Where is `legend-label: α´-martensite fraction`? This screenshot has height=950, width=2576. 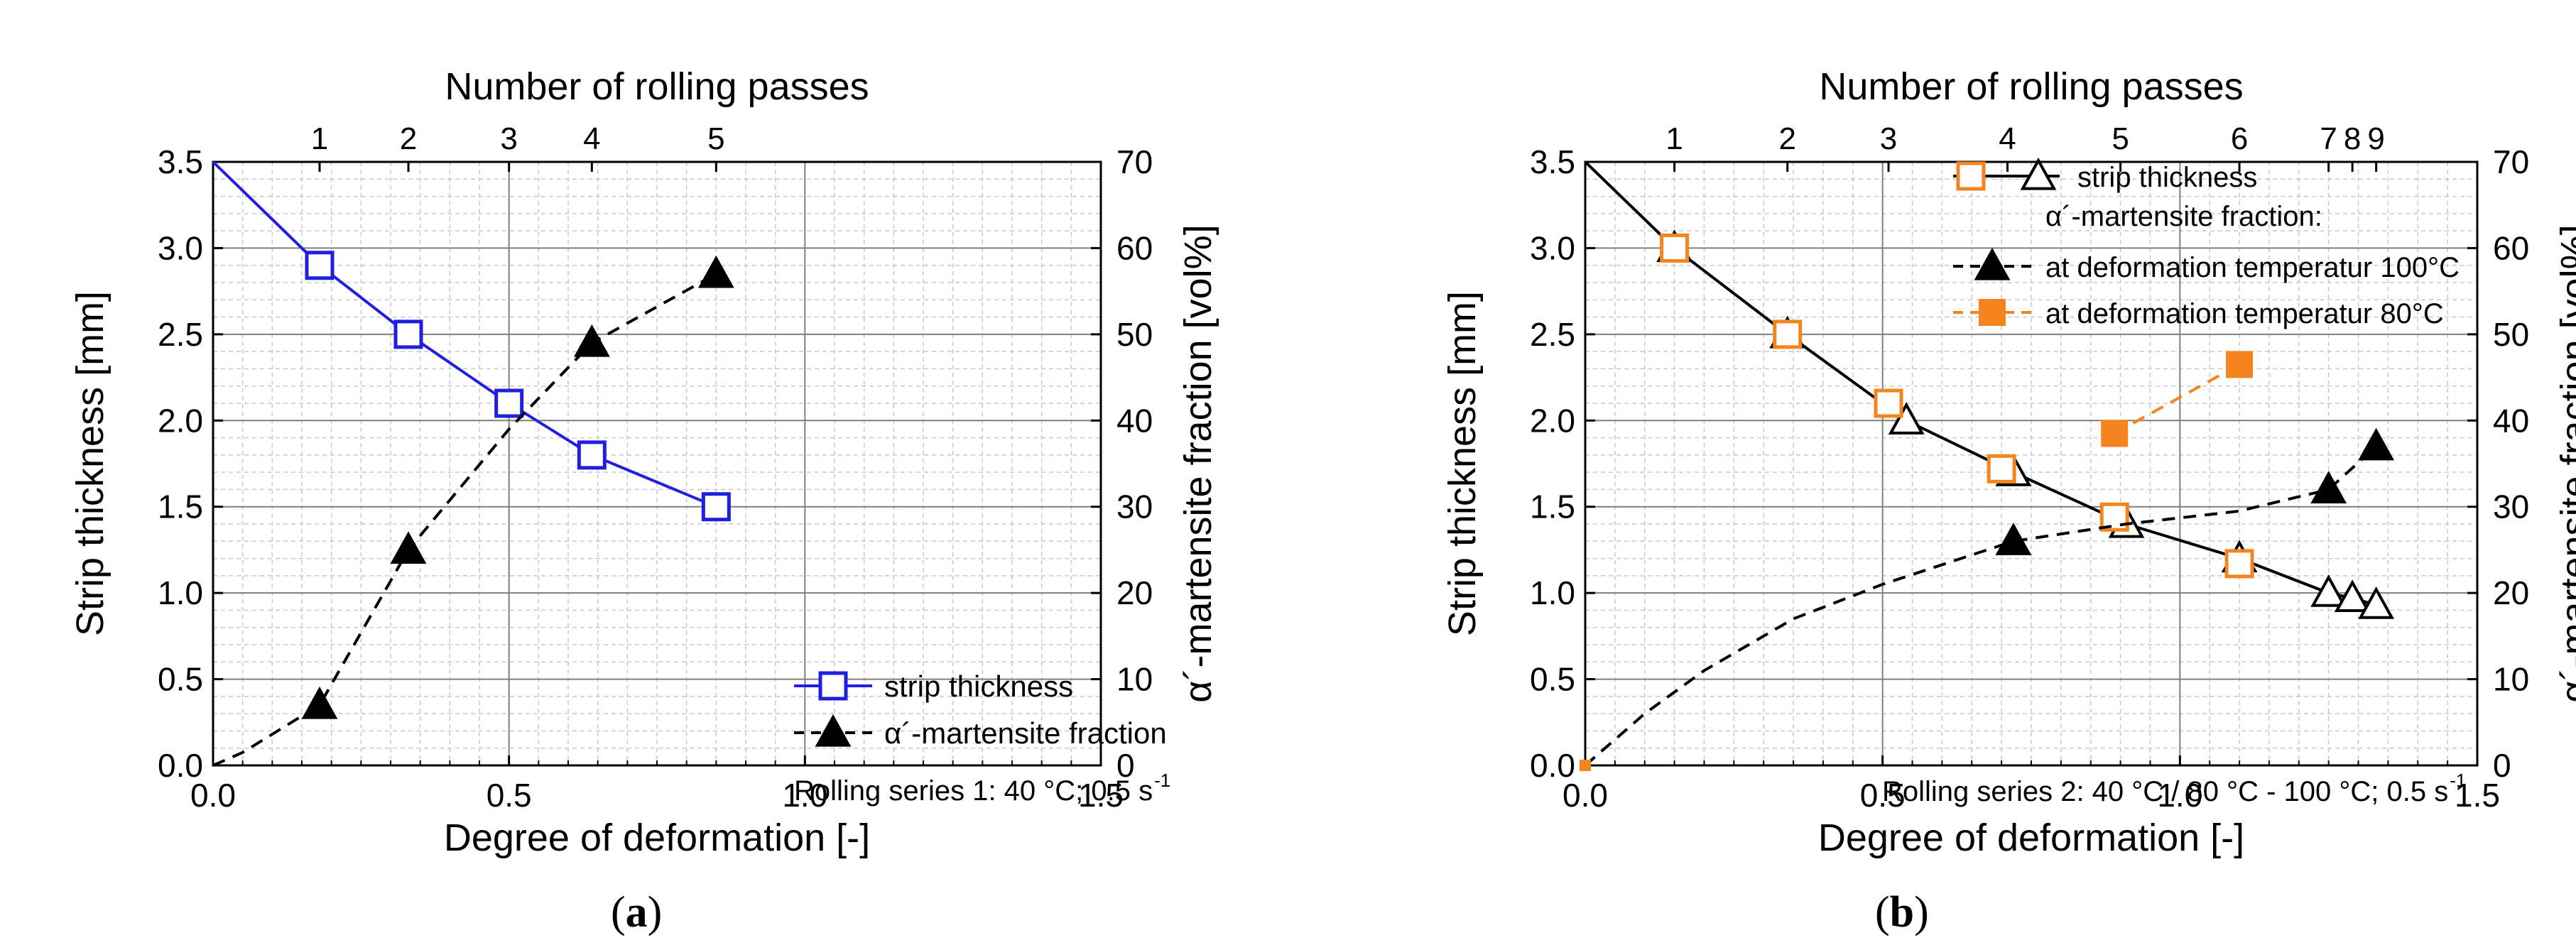
legend-label: α´-martensite fraction is located at coordinates (1025, 733).